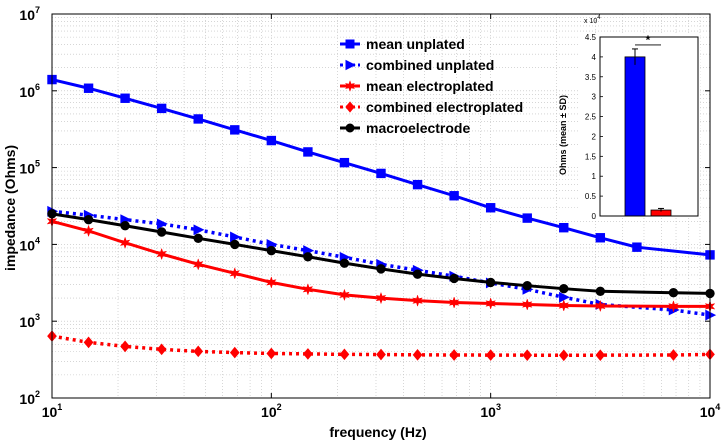 This screenshot has height=443, width=725. I want to click on inset-frame, so click(649, 126).